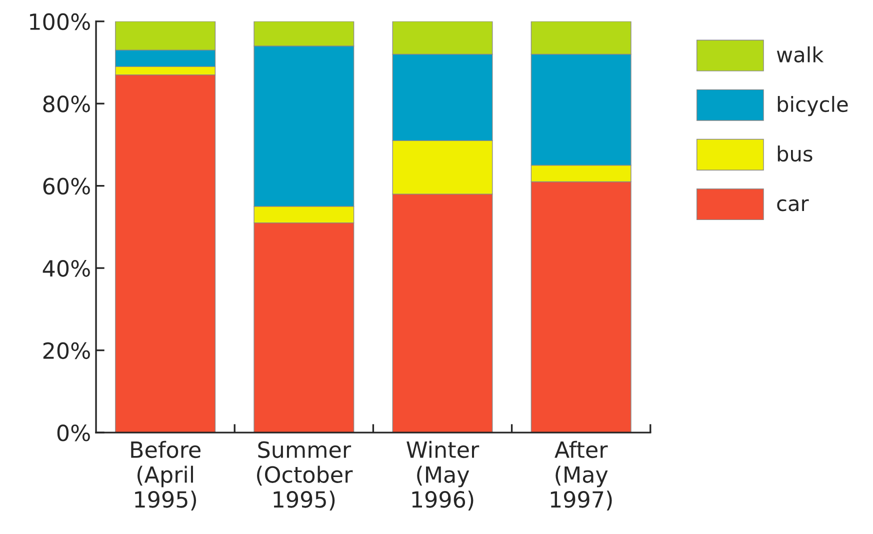 This screenshot has height=534, width=873. What do you see at coordinates (66, 268) in the screenshot?
I see `y-tick-label: 40%` at bounding box center [66, 268].